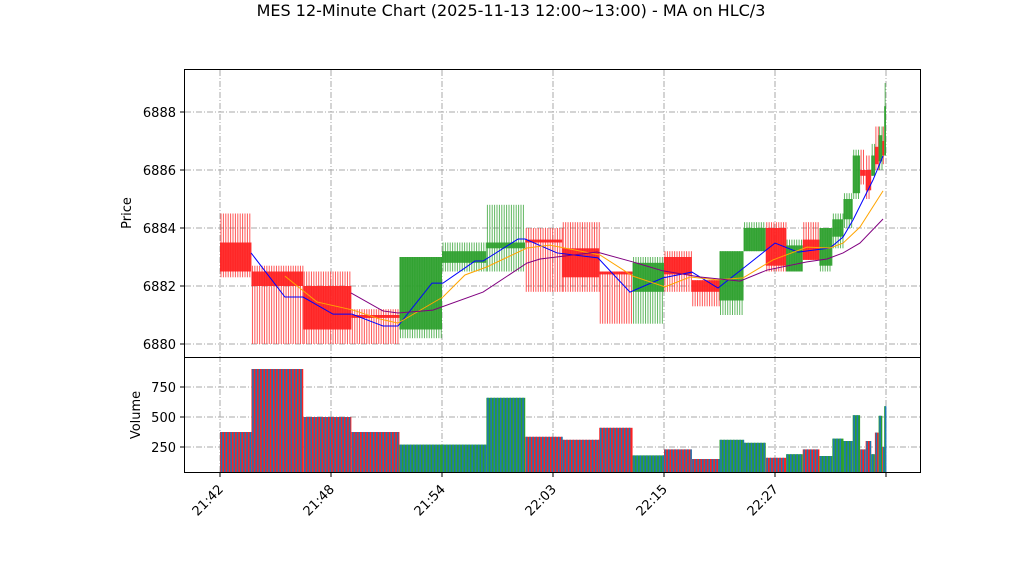 This screenshot has width=1022, height=575. I want to click on volume-axis-label: Volume, so click(136, 415).